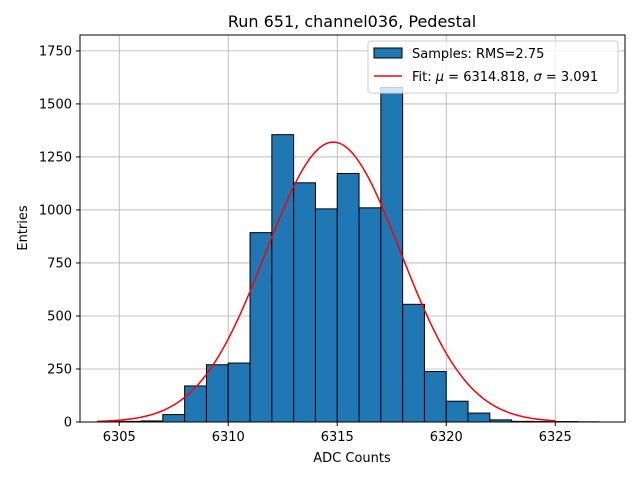  Describe the element at coordinates (59, 316) in the screenshot. I see `y-tick-label: 500` at that location.